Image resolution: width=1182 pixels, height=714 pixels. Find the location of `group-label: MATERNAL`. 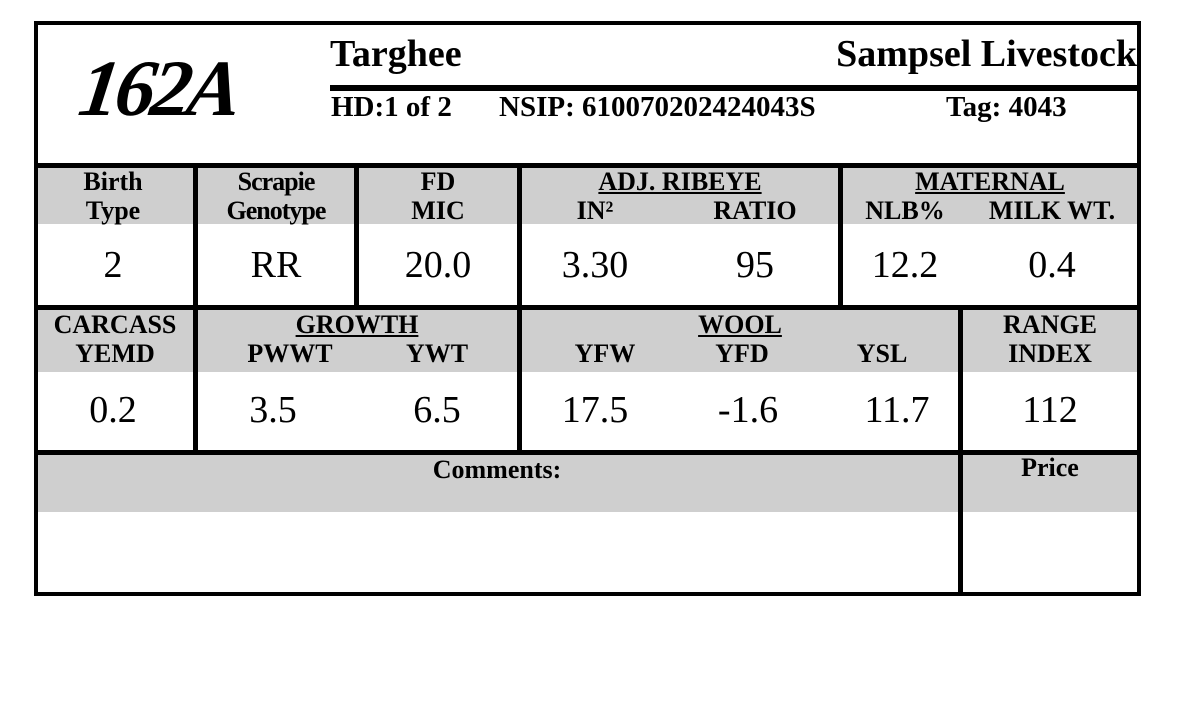

group-label: MATERNAL is located at coordinates (990, 181).